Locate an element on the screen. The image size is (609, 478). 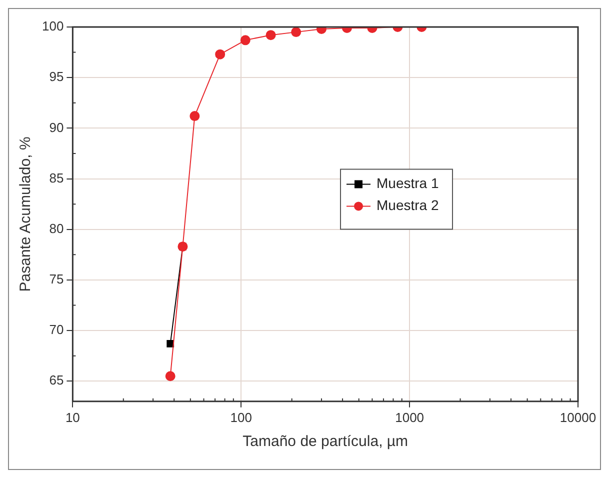
y-tick-label: 65 is located at coordinates (56, 380).